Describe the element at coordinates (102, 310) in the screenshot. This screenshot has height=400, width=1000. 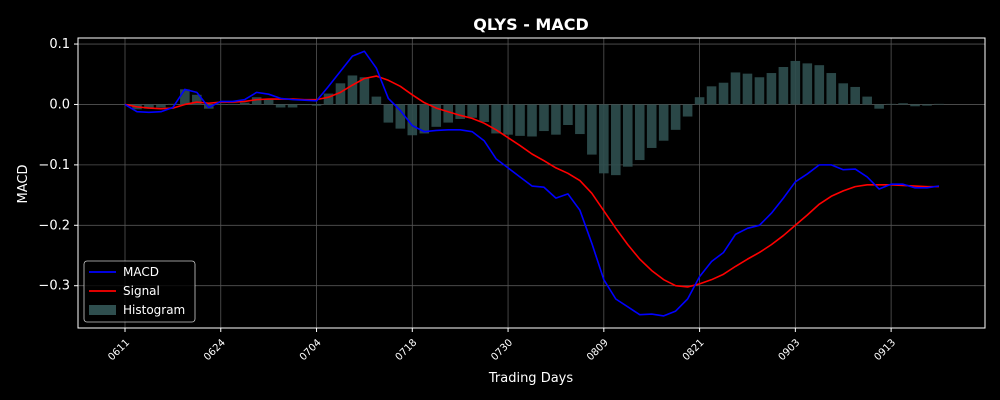
I see `legend-swatch-patch` at that location.